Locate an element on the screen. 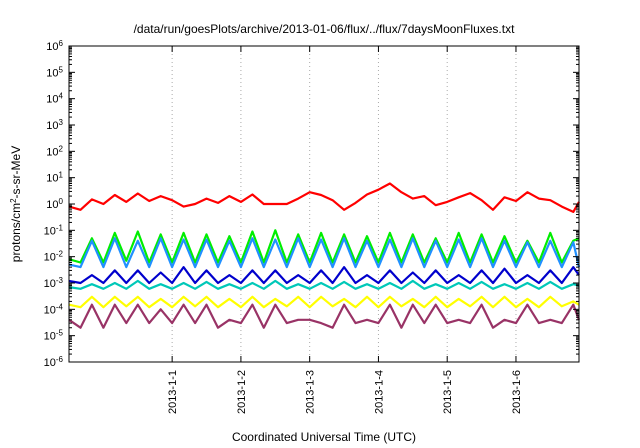  y-tick-exp: -5 is located at coordinates (60, 332).